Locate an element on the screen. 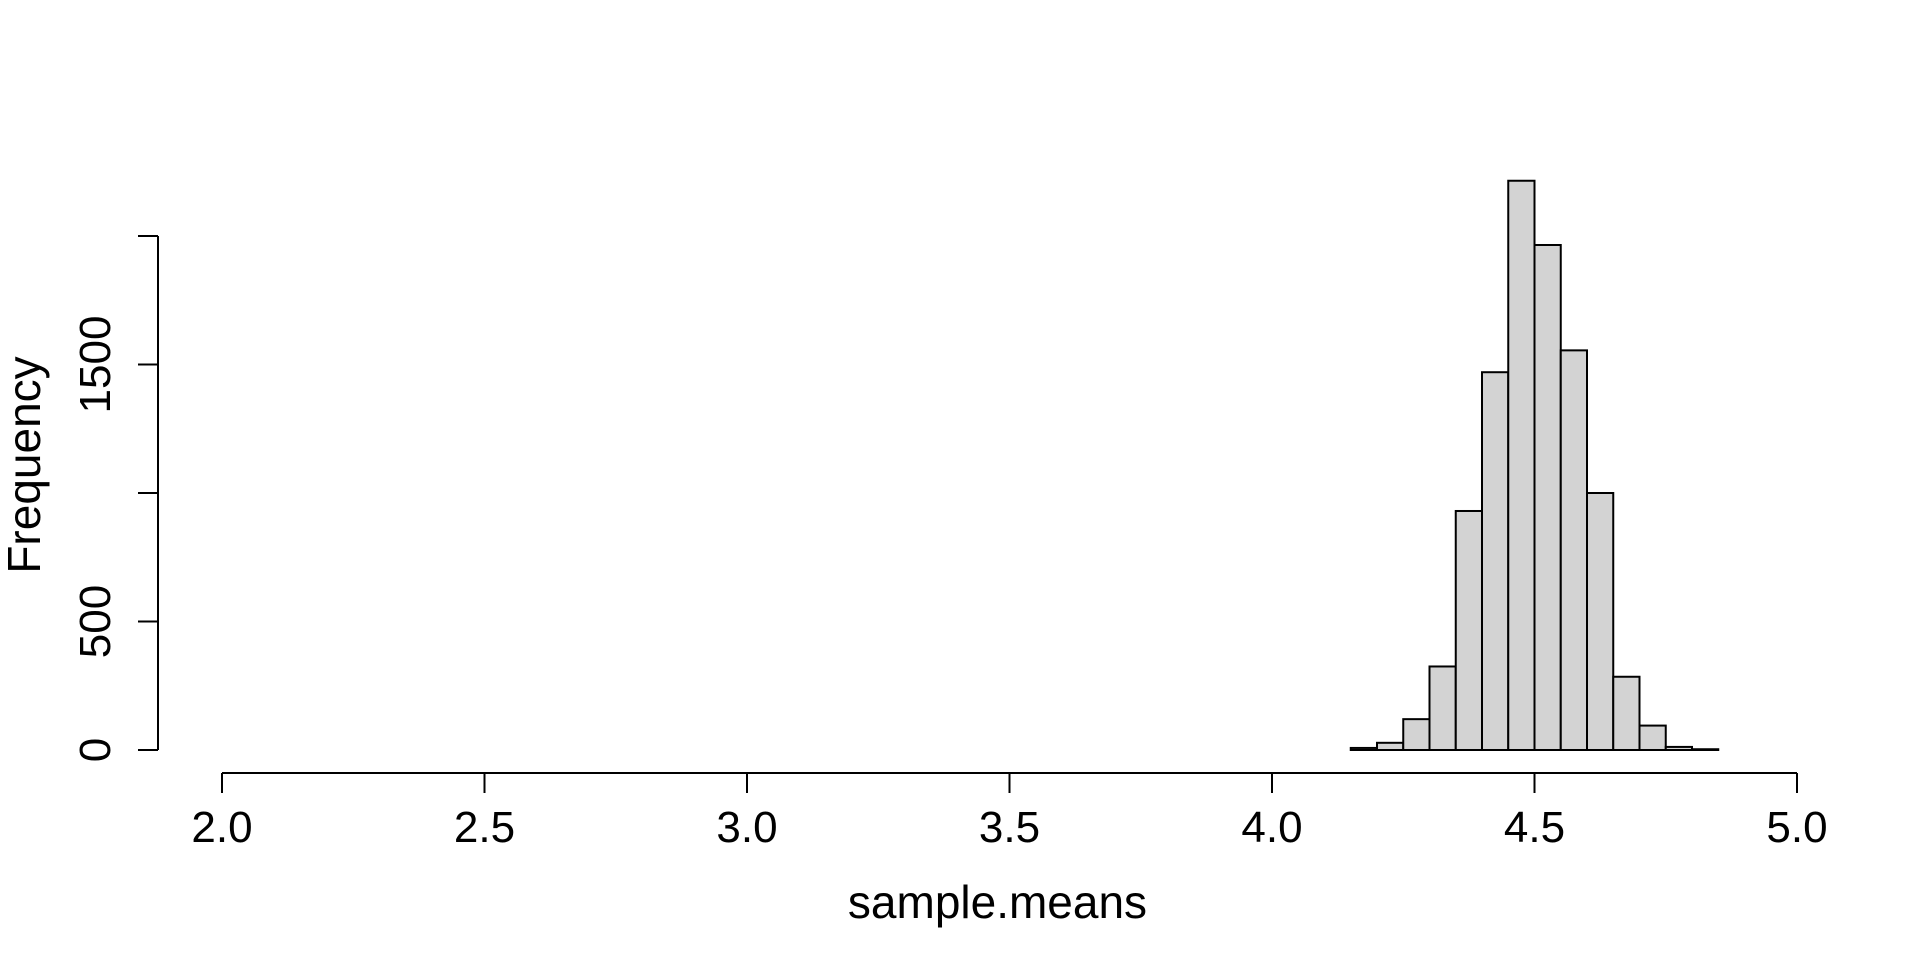 The image size is (1920, 960). y-tick-label: 0 is located at coordinates (95, 750).